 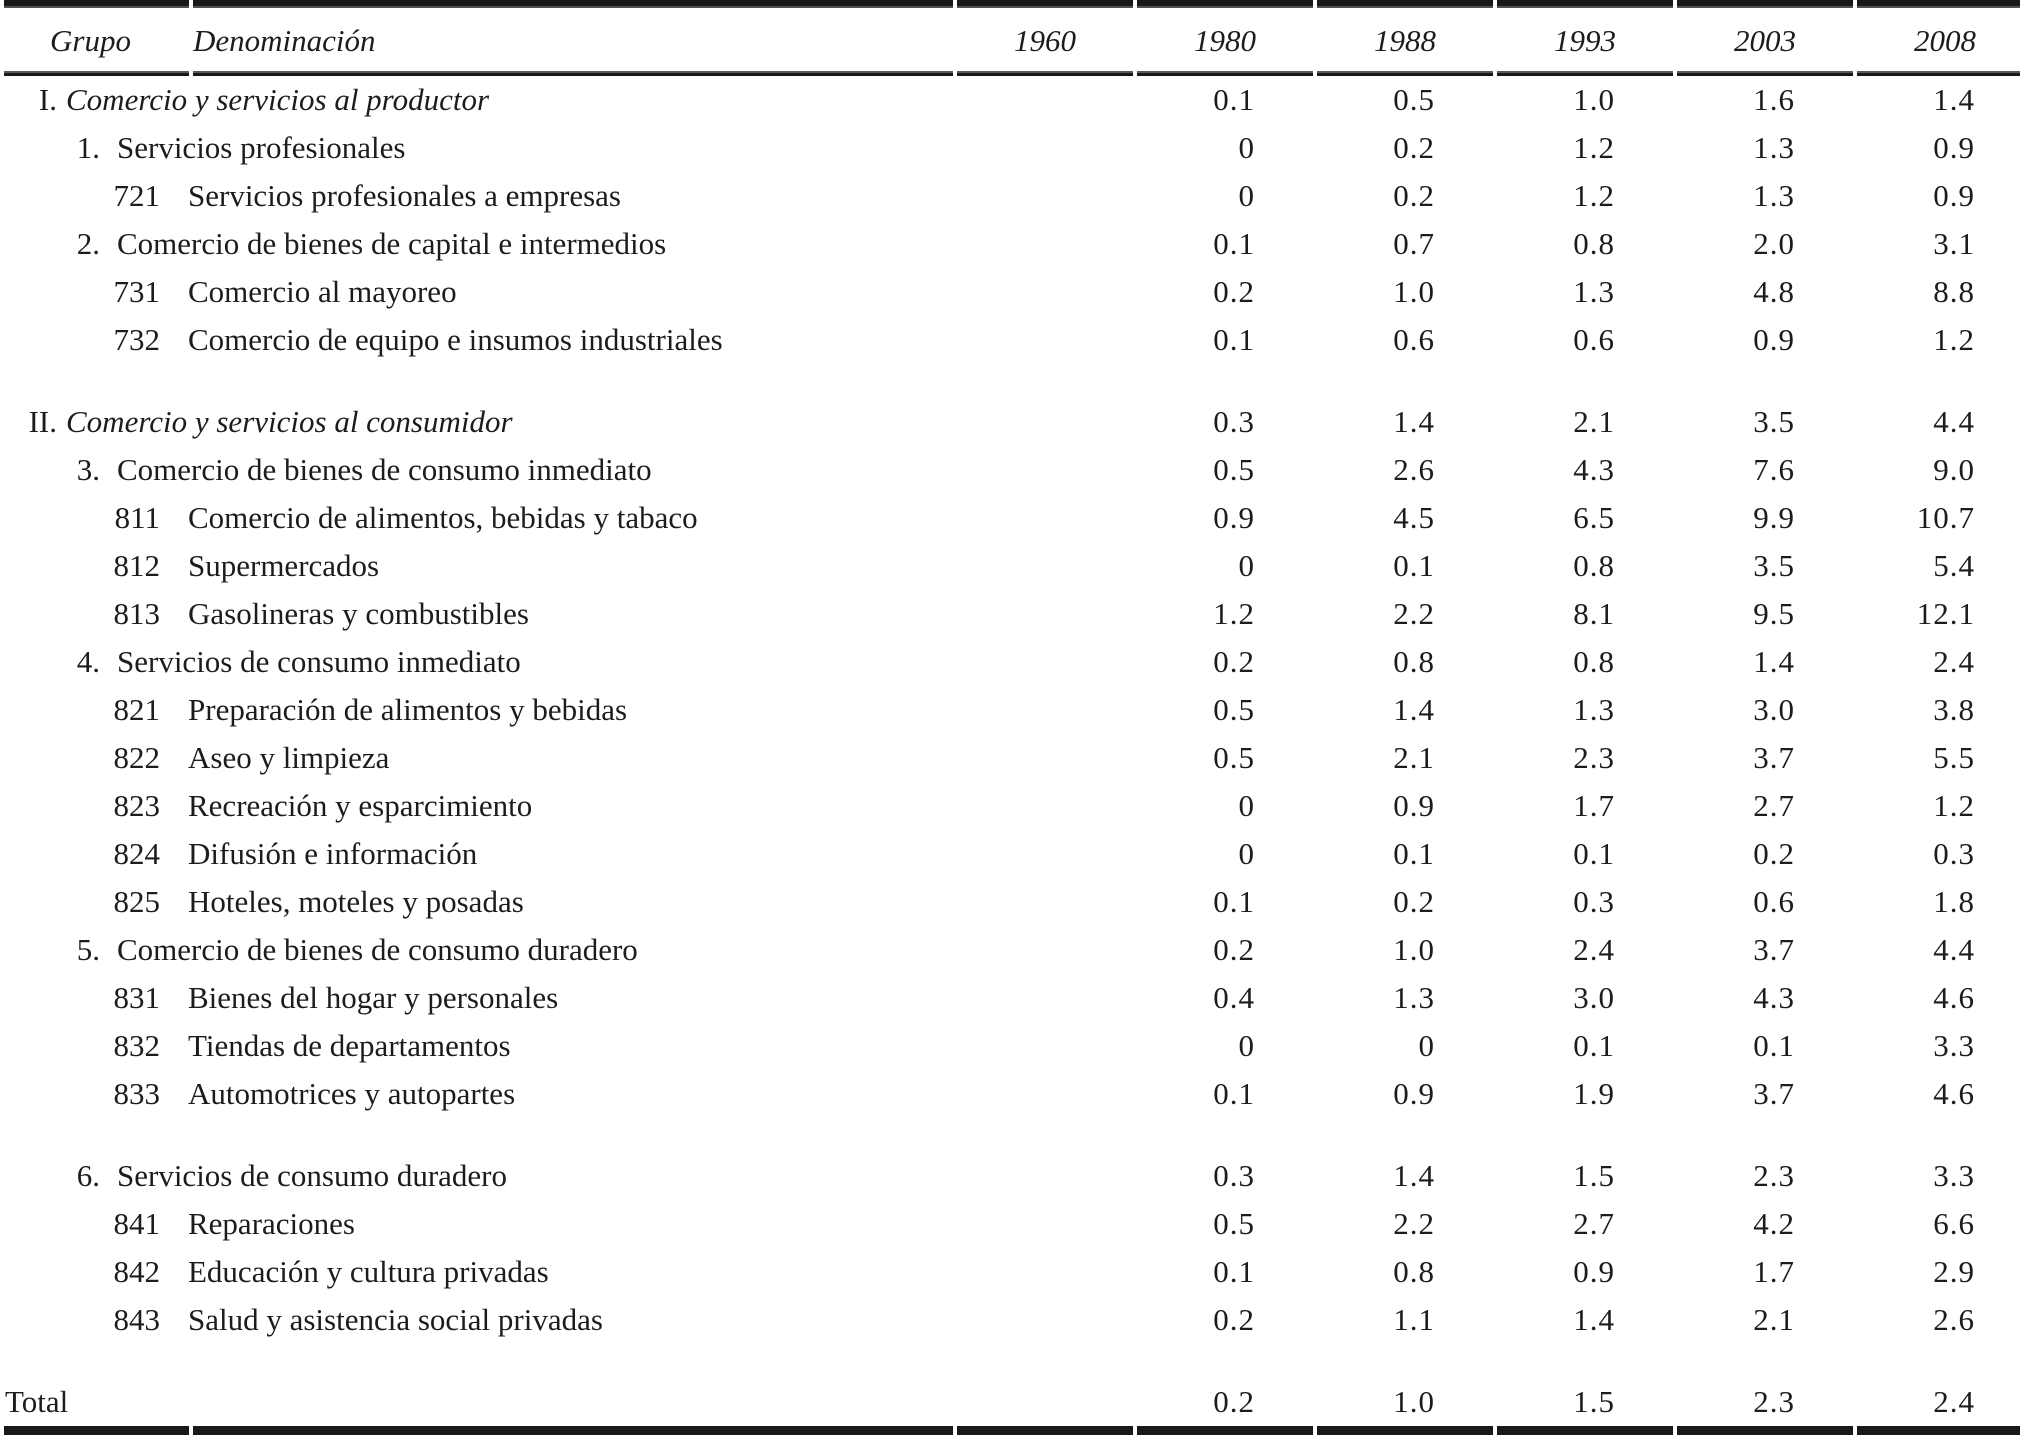 I want to click on value-2003: 4.8, so click(x=1774, y=291).